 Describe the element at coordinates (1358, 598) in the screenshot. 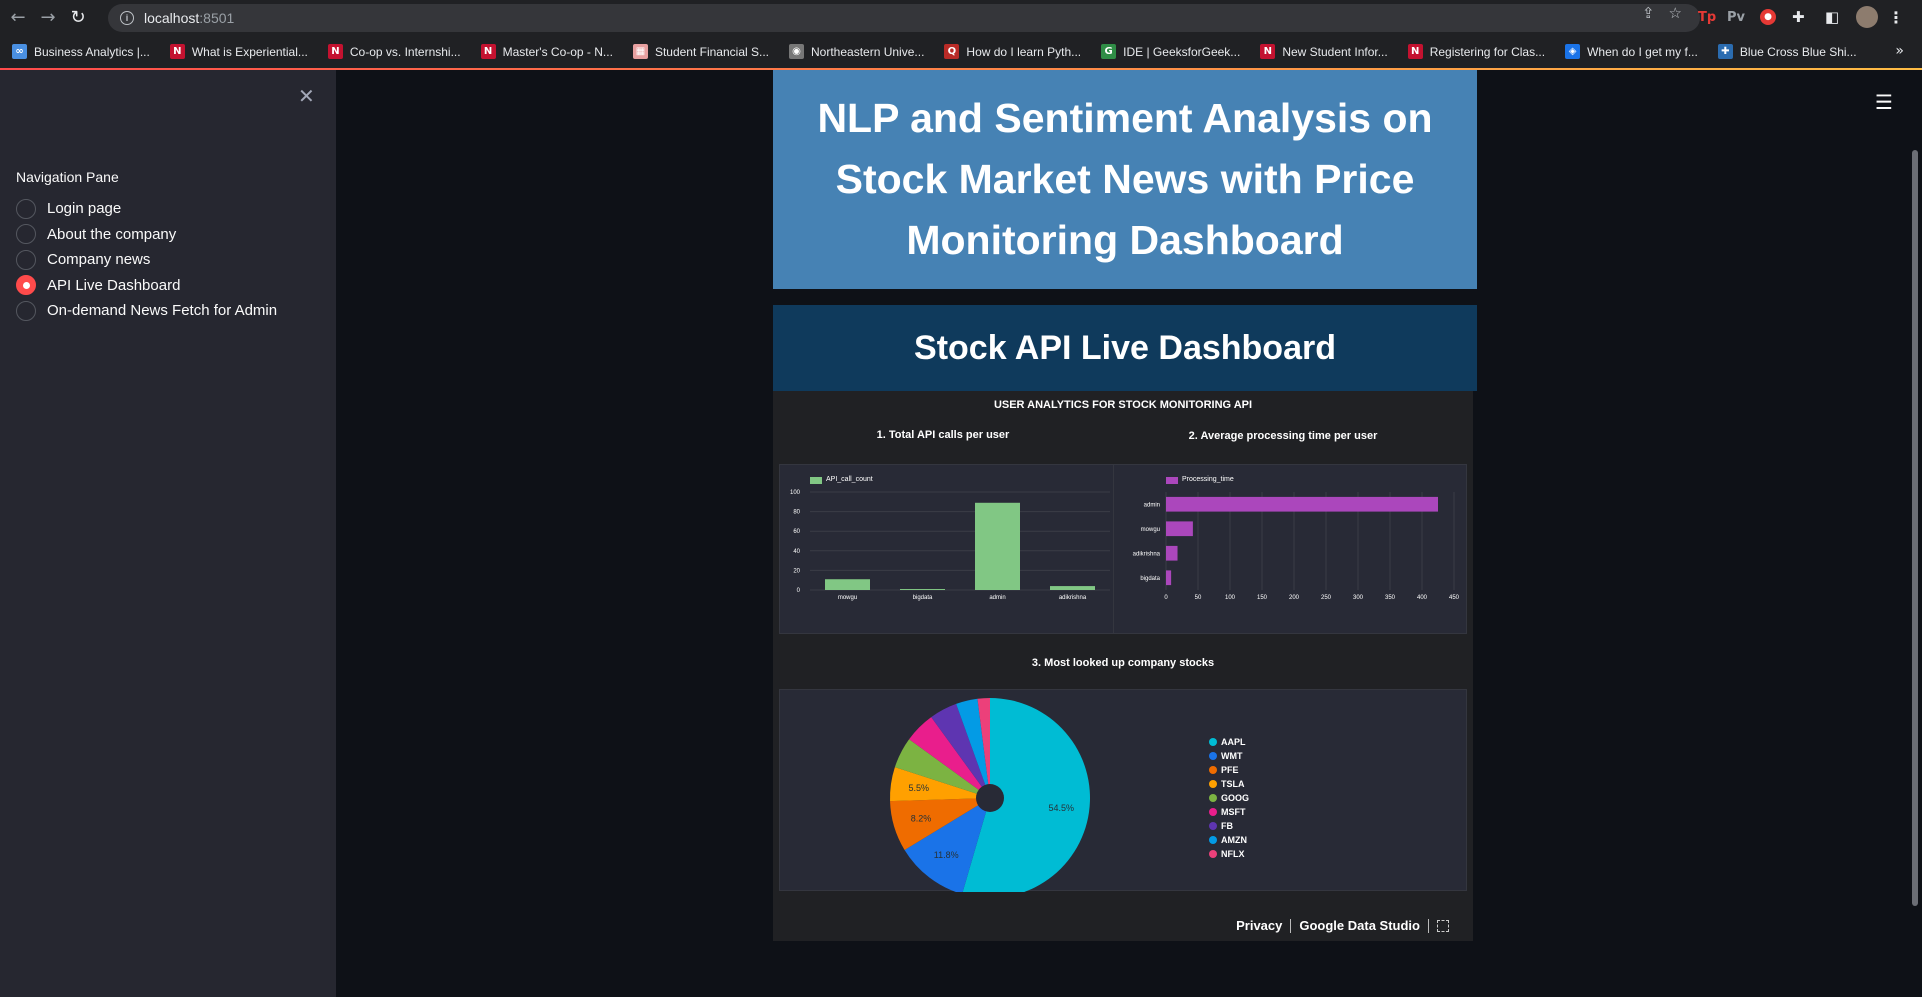

I see `chart2-x-tick-label: 300` at that location.